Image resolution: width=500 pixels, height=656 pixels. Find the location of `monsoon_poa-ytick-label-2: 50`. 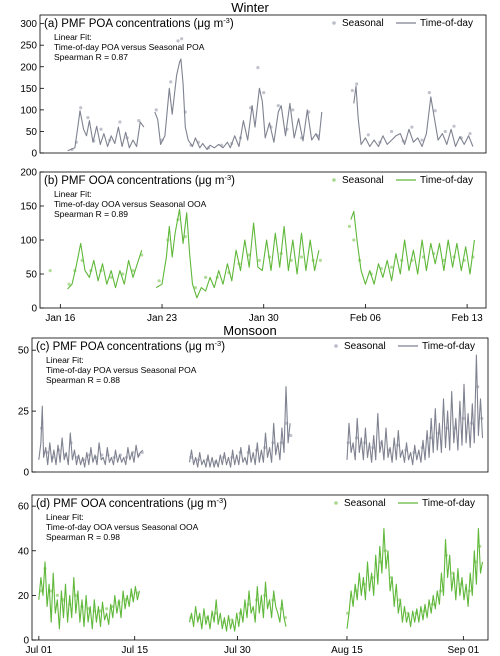

monsoon_poa-ytick-label-2: 50 is located at coordinates (24, 351).